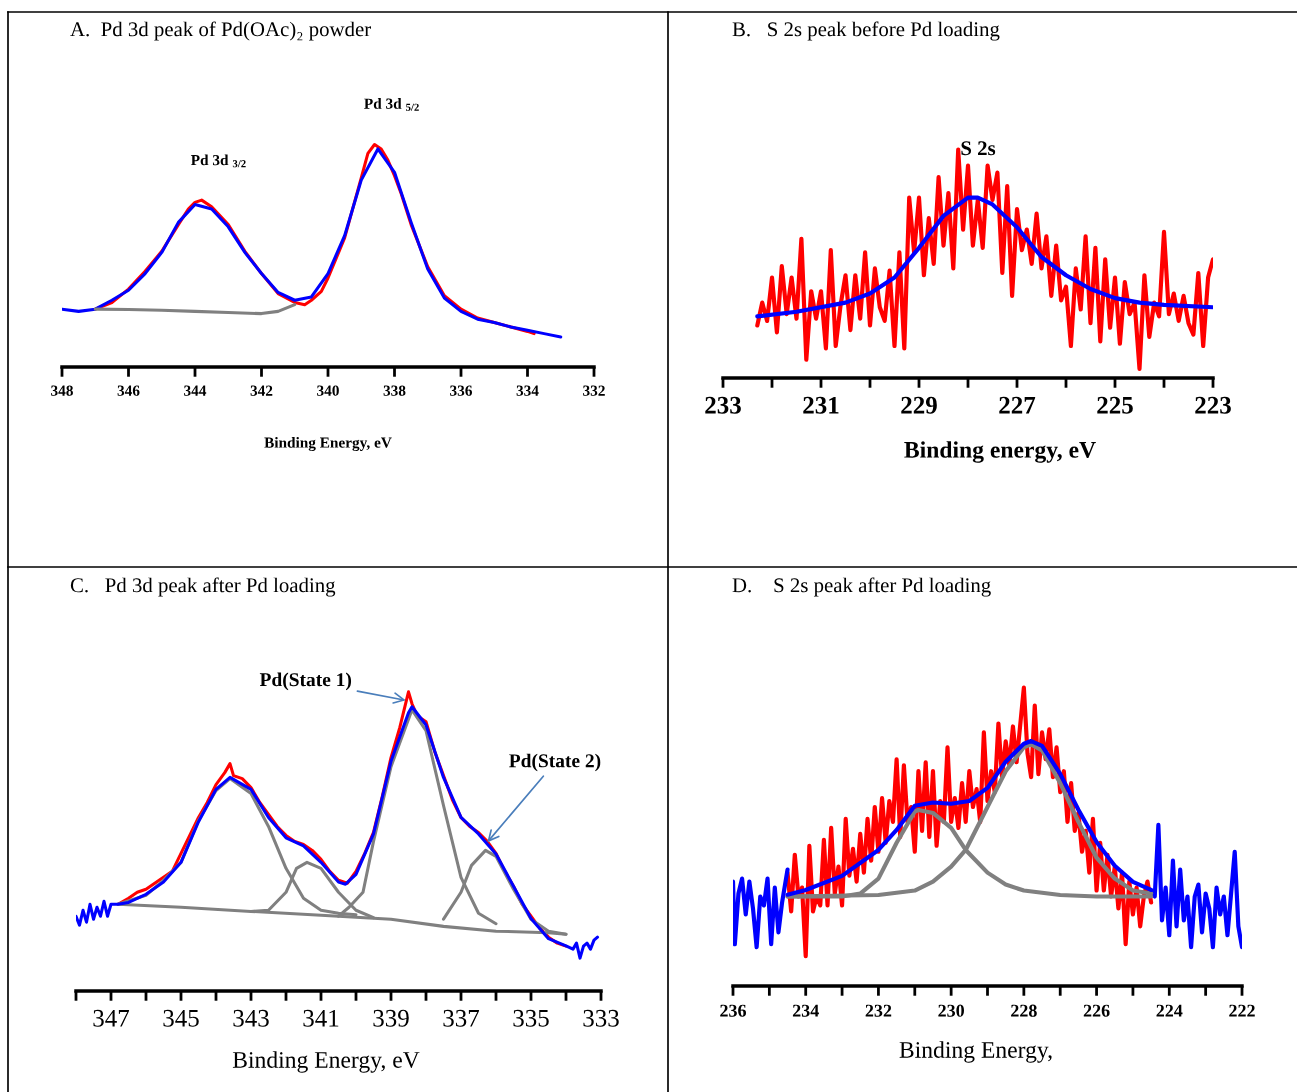  What do you see at coordinates (461, 1018) in the screenshot?
I see `x-tick-label: 337` at bounding box center [461, 1018].